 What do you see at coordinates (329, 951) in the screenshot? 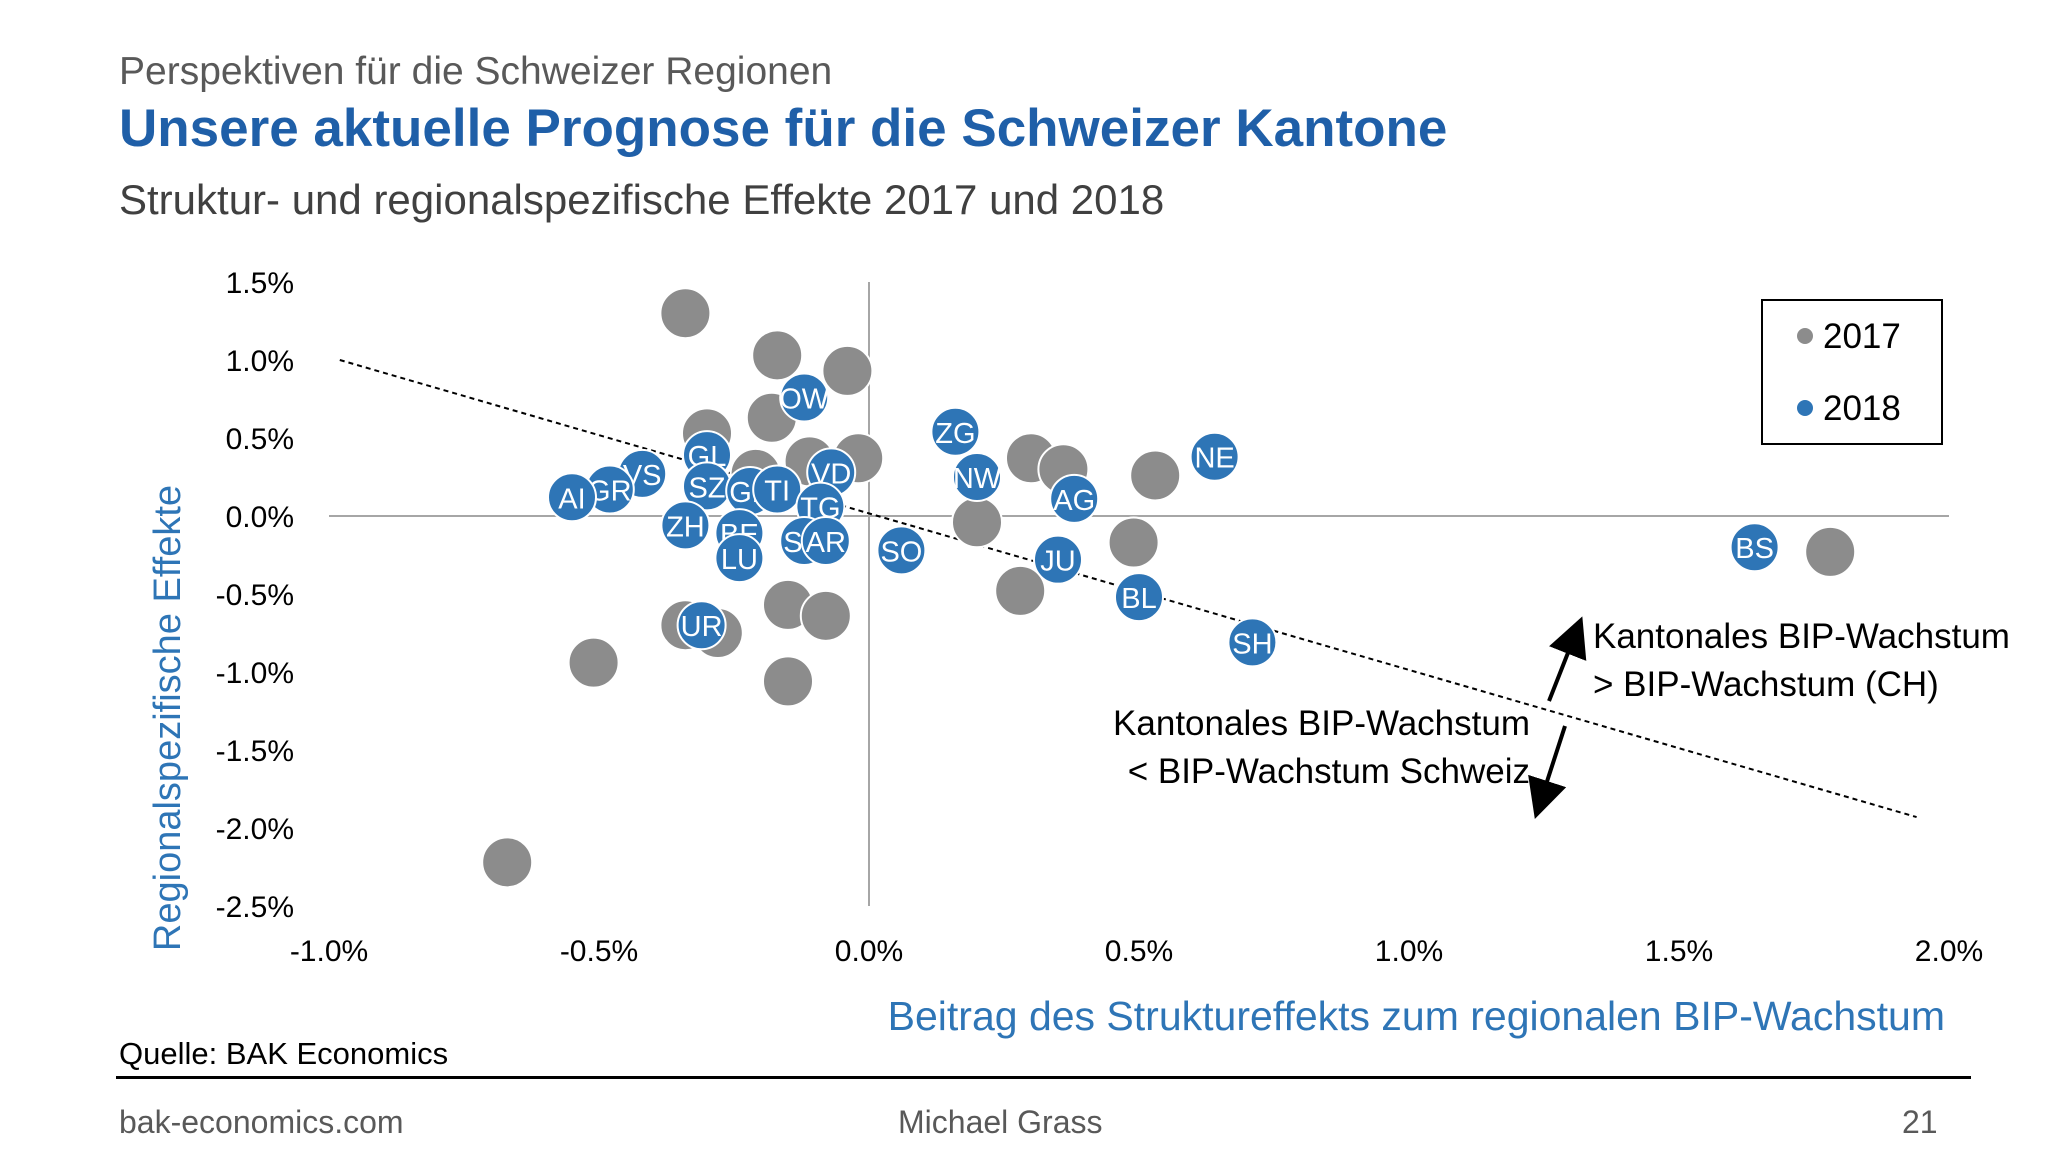
I see `x-tick-label: -1.0%` at bounding box center [329, 951].